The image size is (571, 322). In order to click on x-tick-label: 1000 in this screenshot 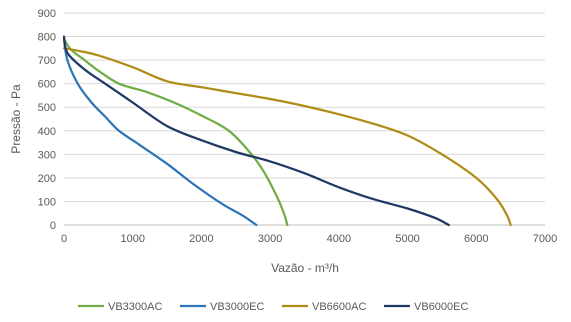, I will do `click(132, 239)`.